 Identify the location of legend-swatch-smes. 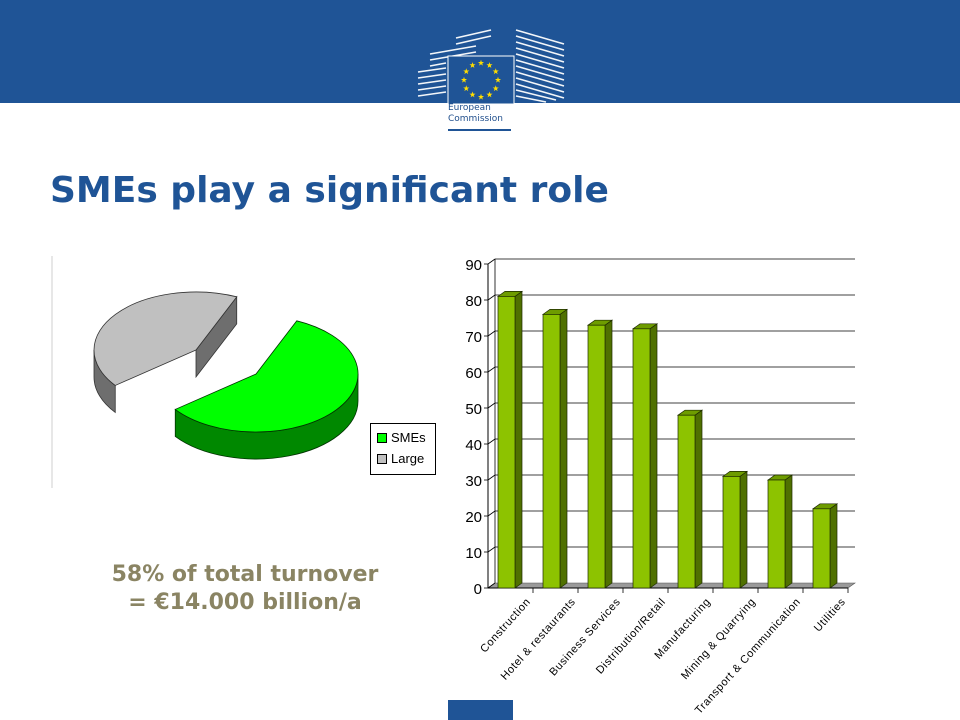
(382, 437).